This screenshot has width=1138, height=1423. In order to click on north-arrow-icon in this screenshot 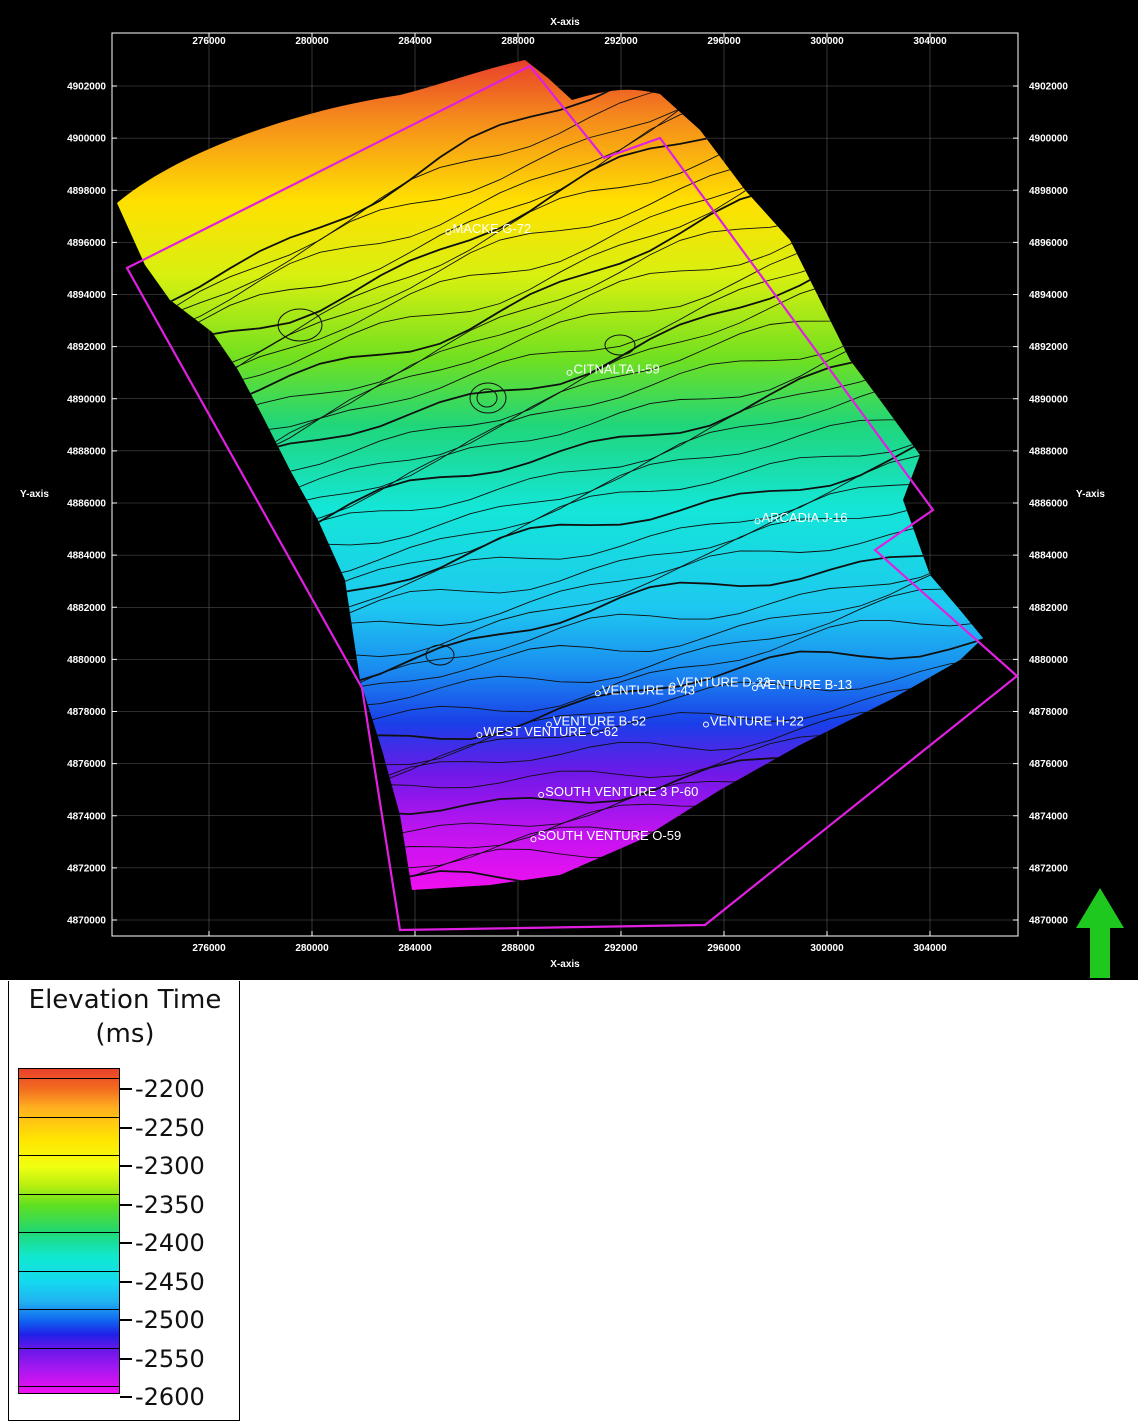, I will do `click(1100, 933)`.